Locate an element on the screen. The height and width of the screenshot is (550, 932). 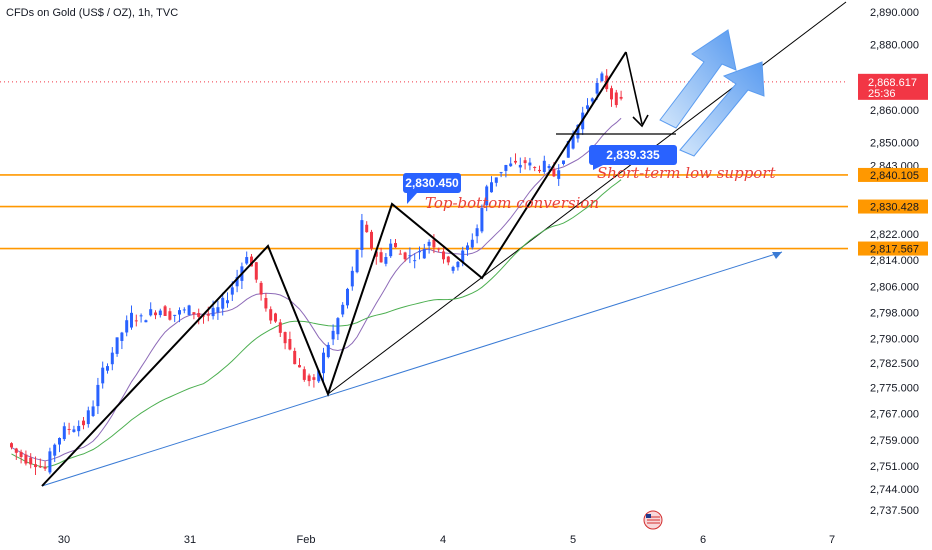
x-tick-label: 7 is located at coordinates (832, 540).